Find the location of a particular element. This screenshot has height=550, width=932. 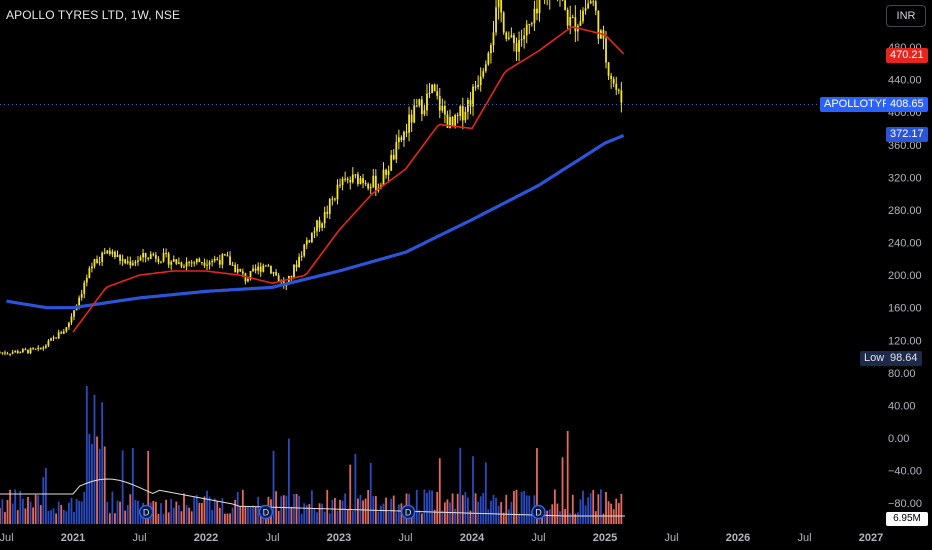

low-value: 98.64 is located at coordinates (904, 358).